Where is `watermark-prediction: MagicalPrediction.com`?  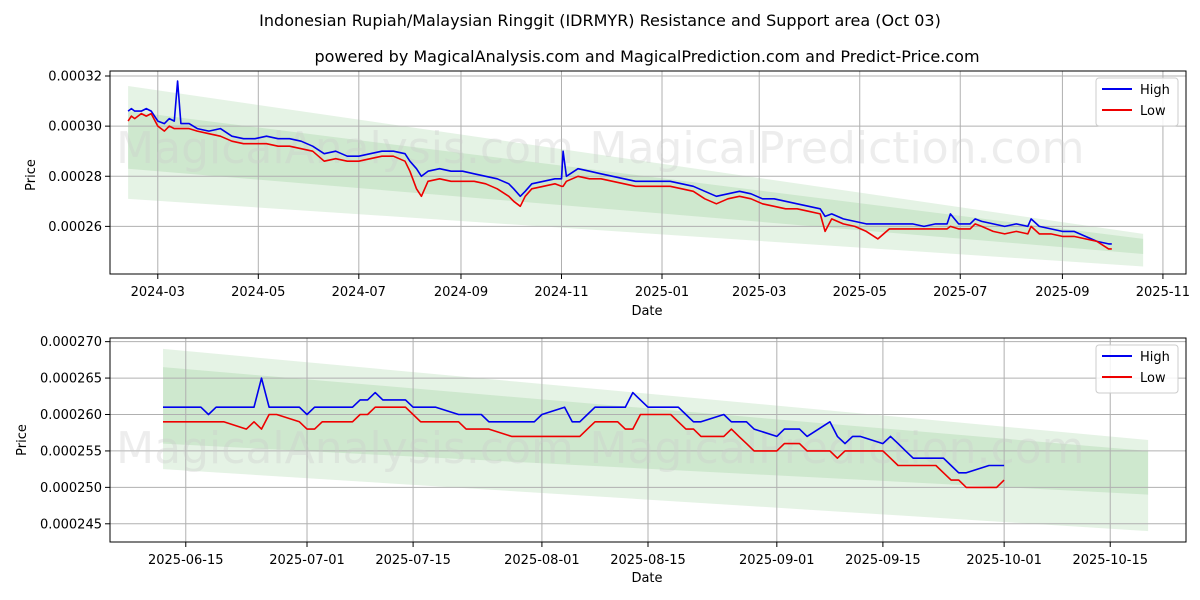 watermark-prediction: MagicalPrediction.com is located at coordinates (837, 148).